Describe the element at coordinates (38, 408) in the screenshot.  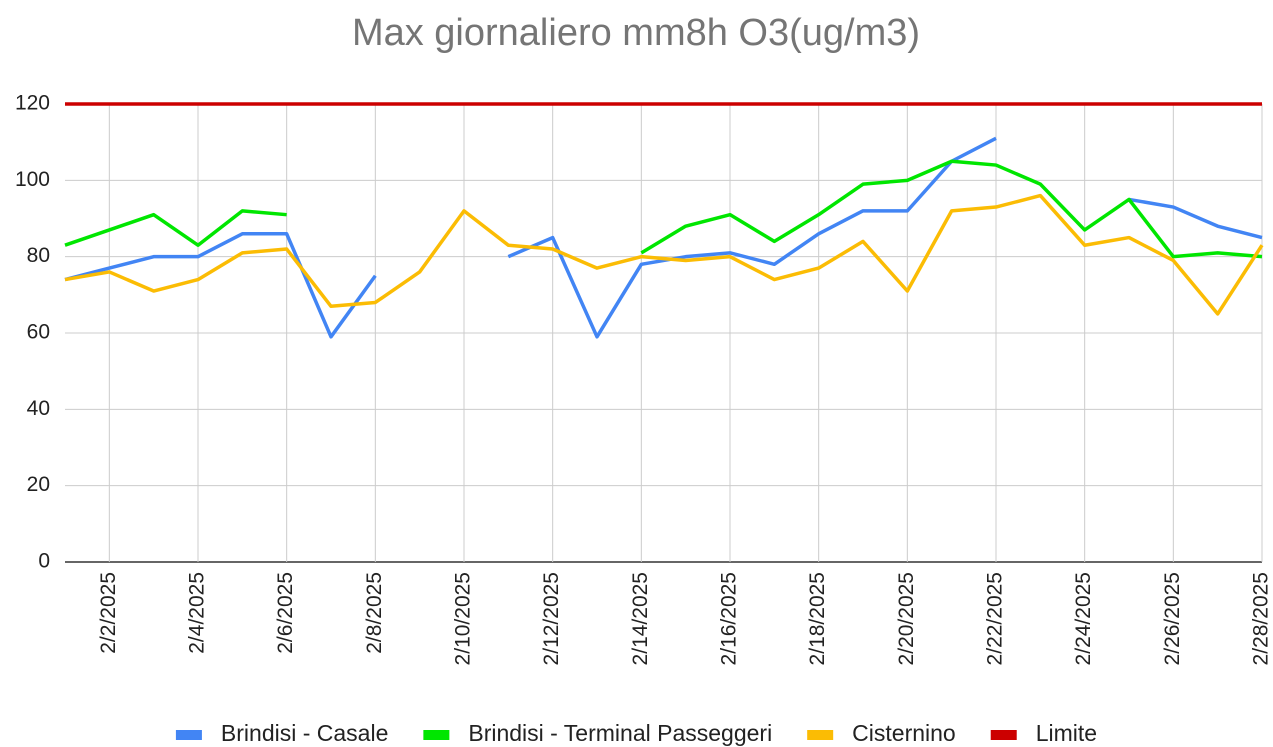
I see `y-tick-label: 40` at that location.